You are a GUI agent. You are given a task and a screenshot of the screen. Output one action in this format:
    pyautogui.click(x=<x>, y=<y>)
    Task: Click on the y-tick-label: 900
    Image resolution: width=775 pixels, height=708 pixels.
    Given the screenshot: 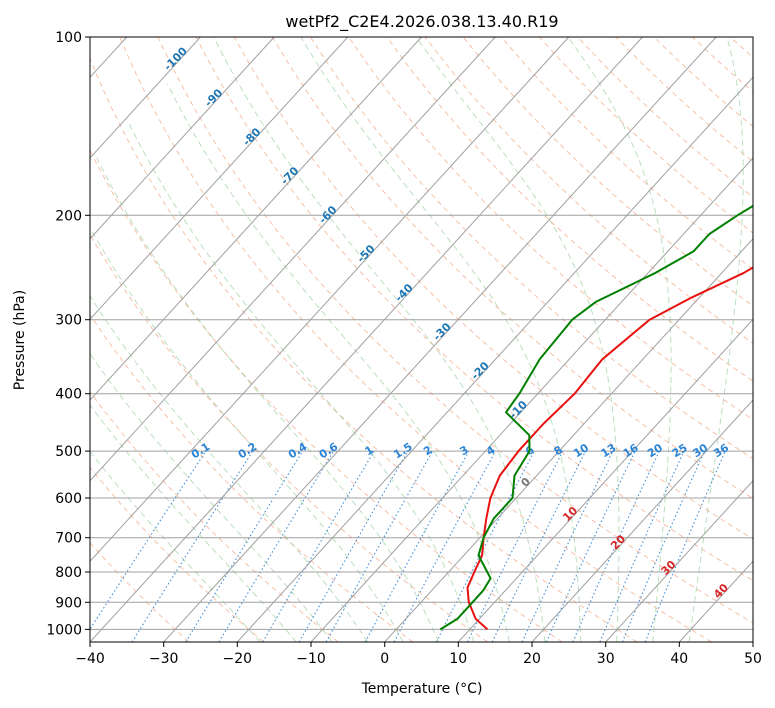 What is the action you would take?
    pyautogui.click(x=68, y=603)
    